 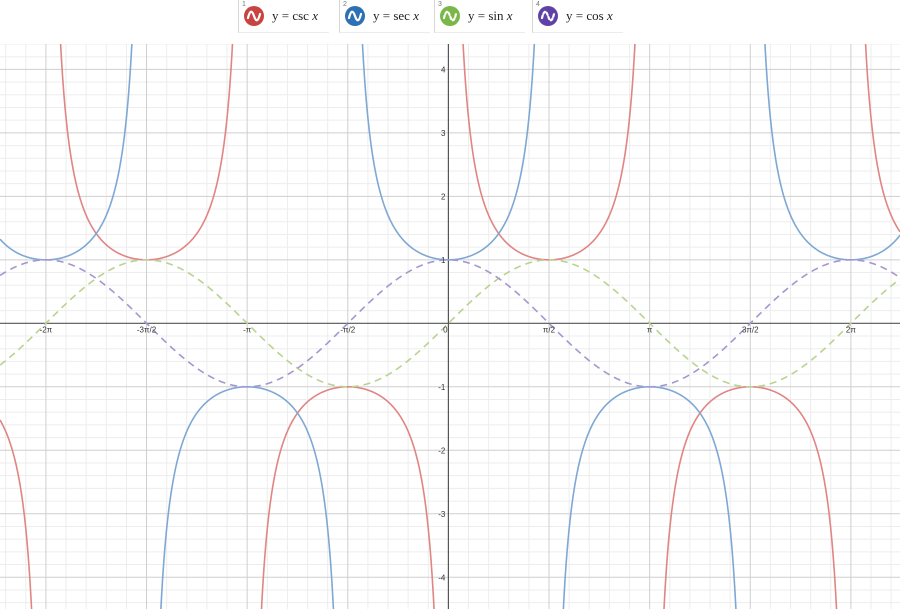 I want to click on legend-expression: y = csc x, so click(x=295, y=15).